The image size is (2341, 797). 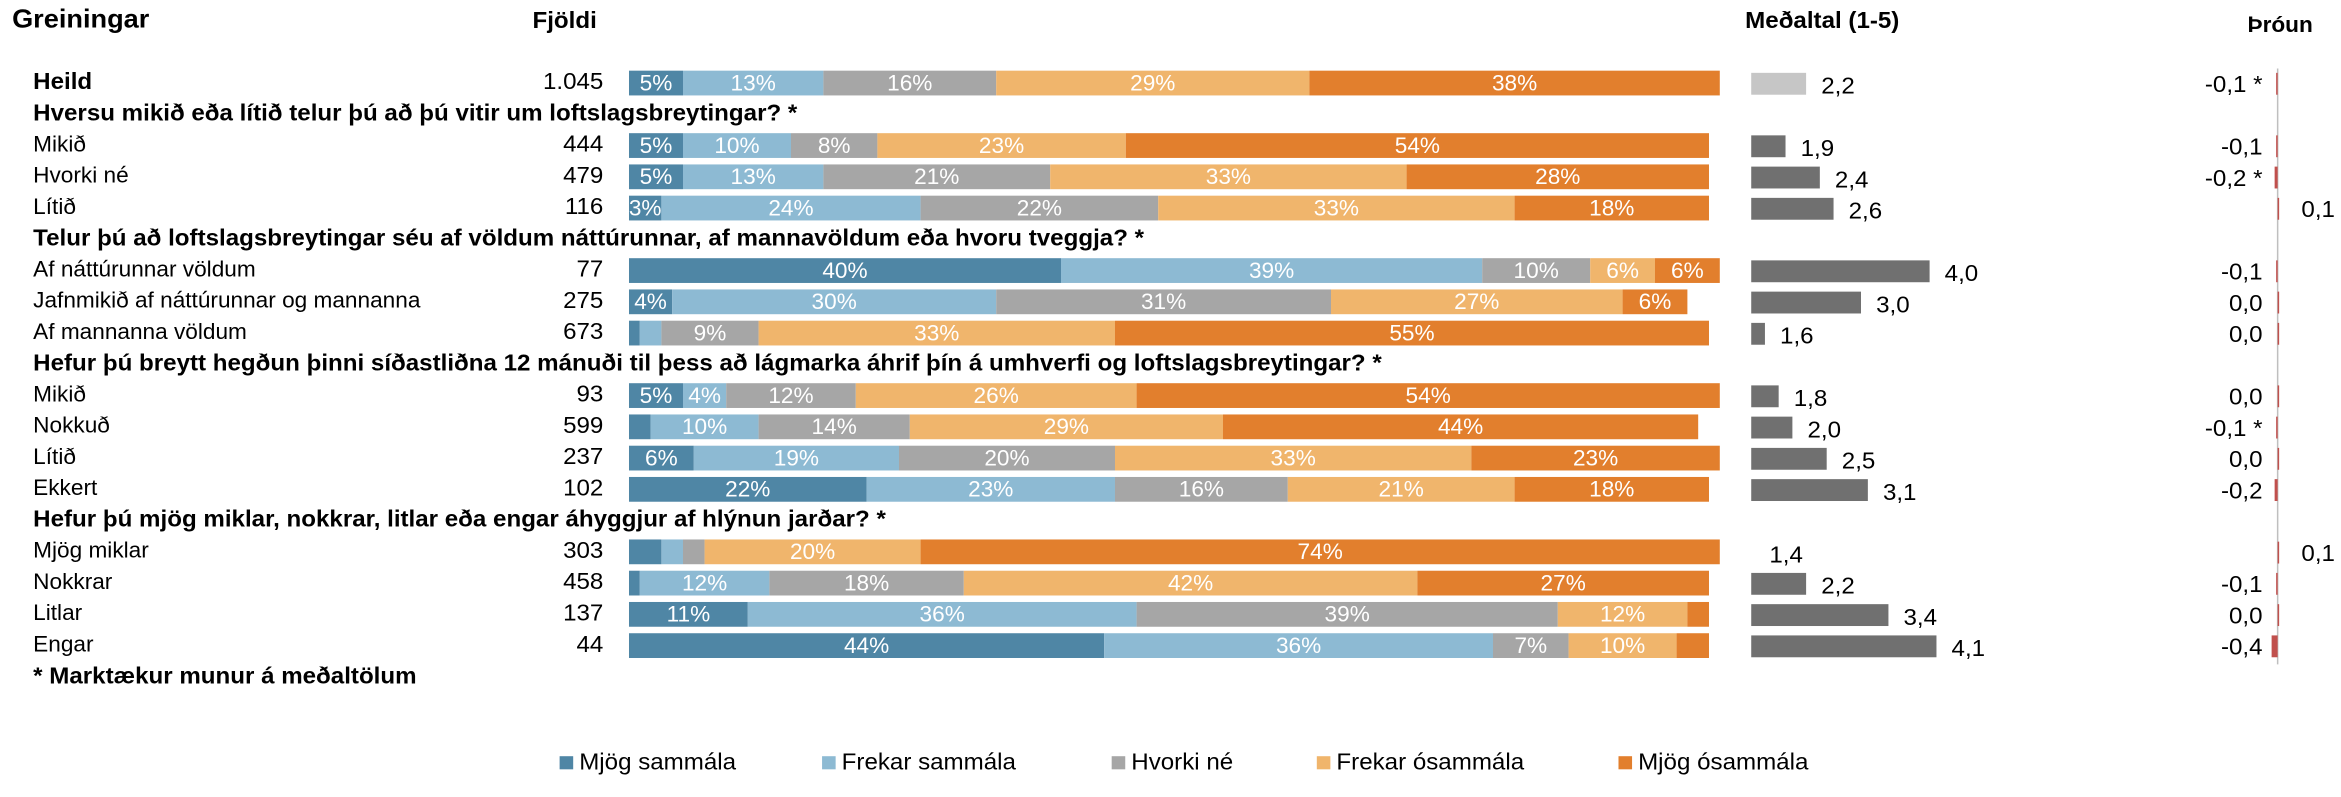 What do you see at coordinates (140, 331) in the screenshot?
I see `row-label: Af mannanna völdum` at bounding box center [140, 331].